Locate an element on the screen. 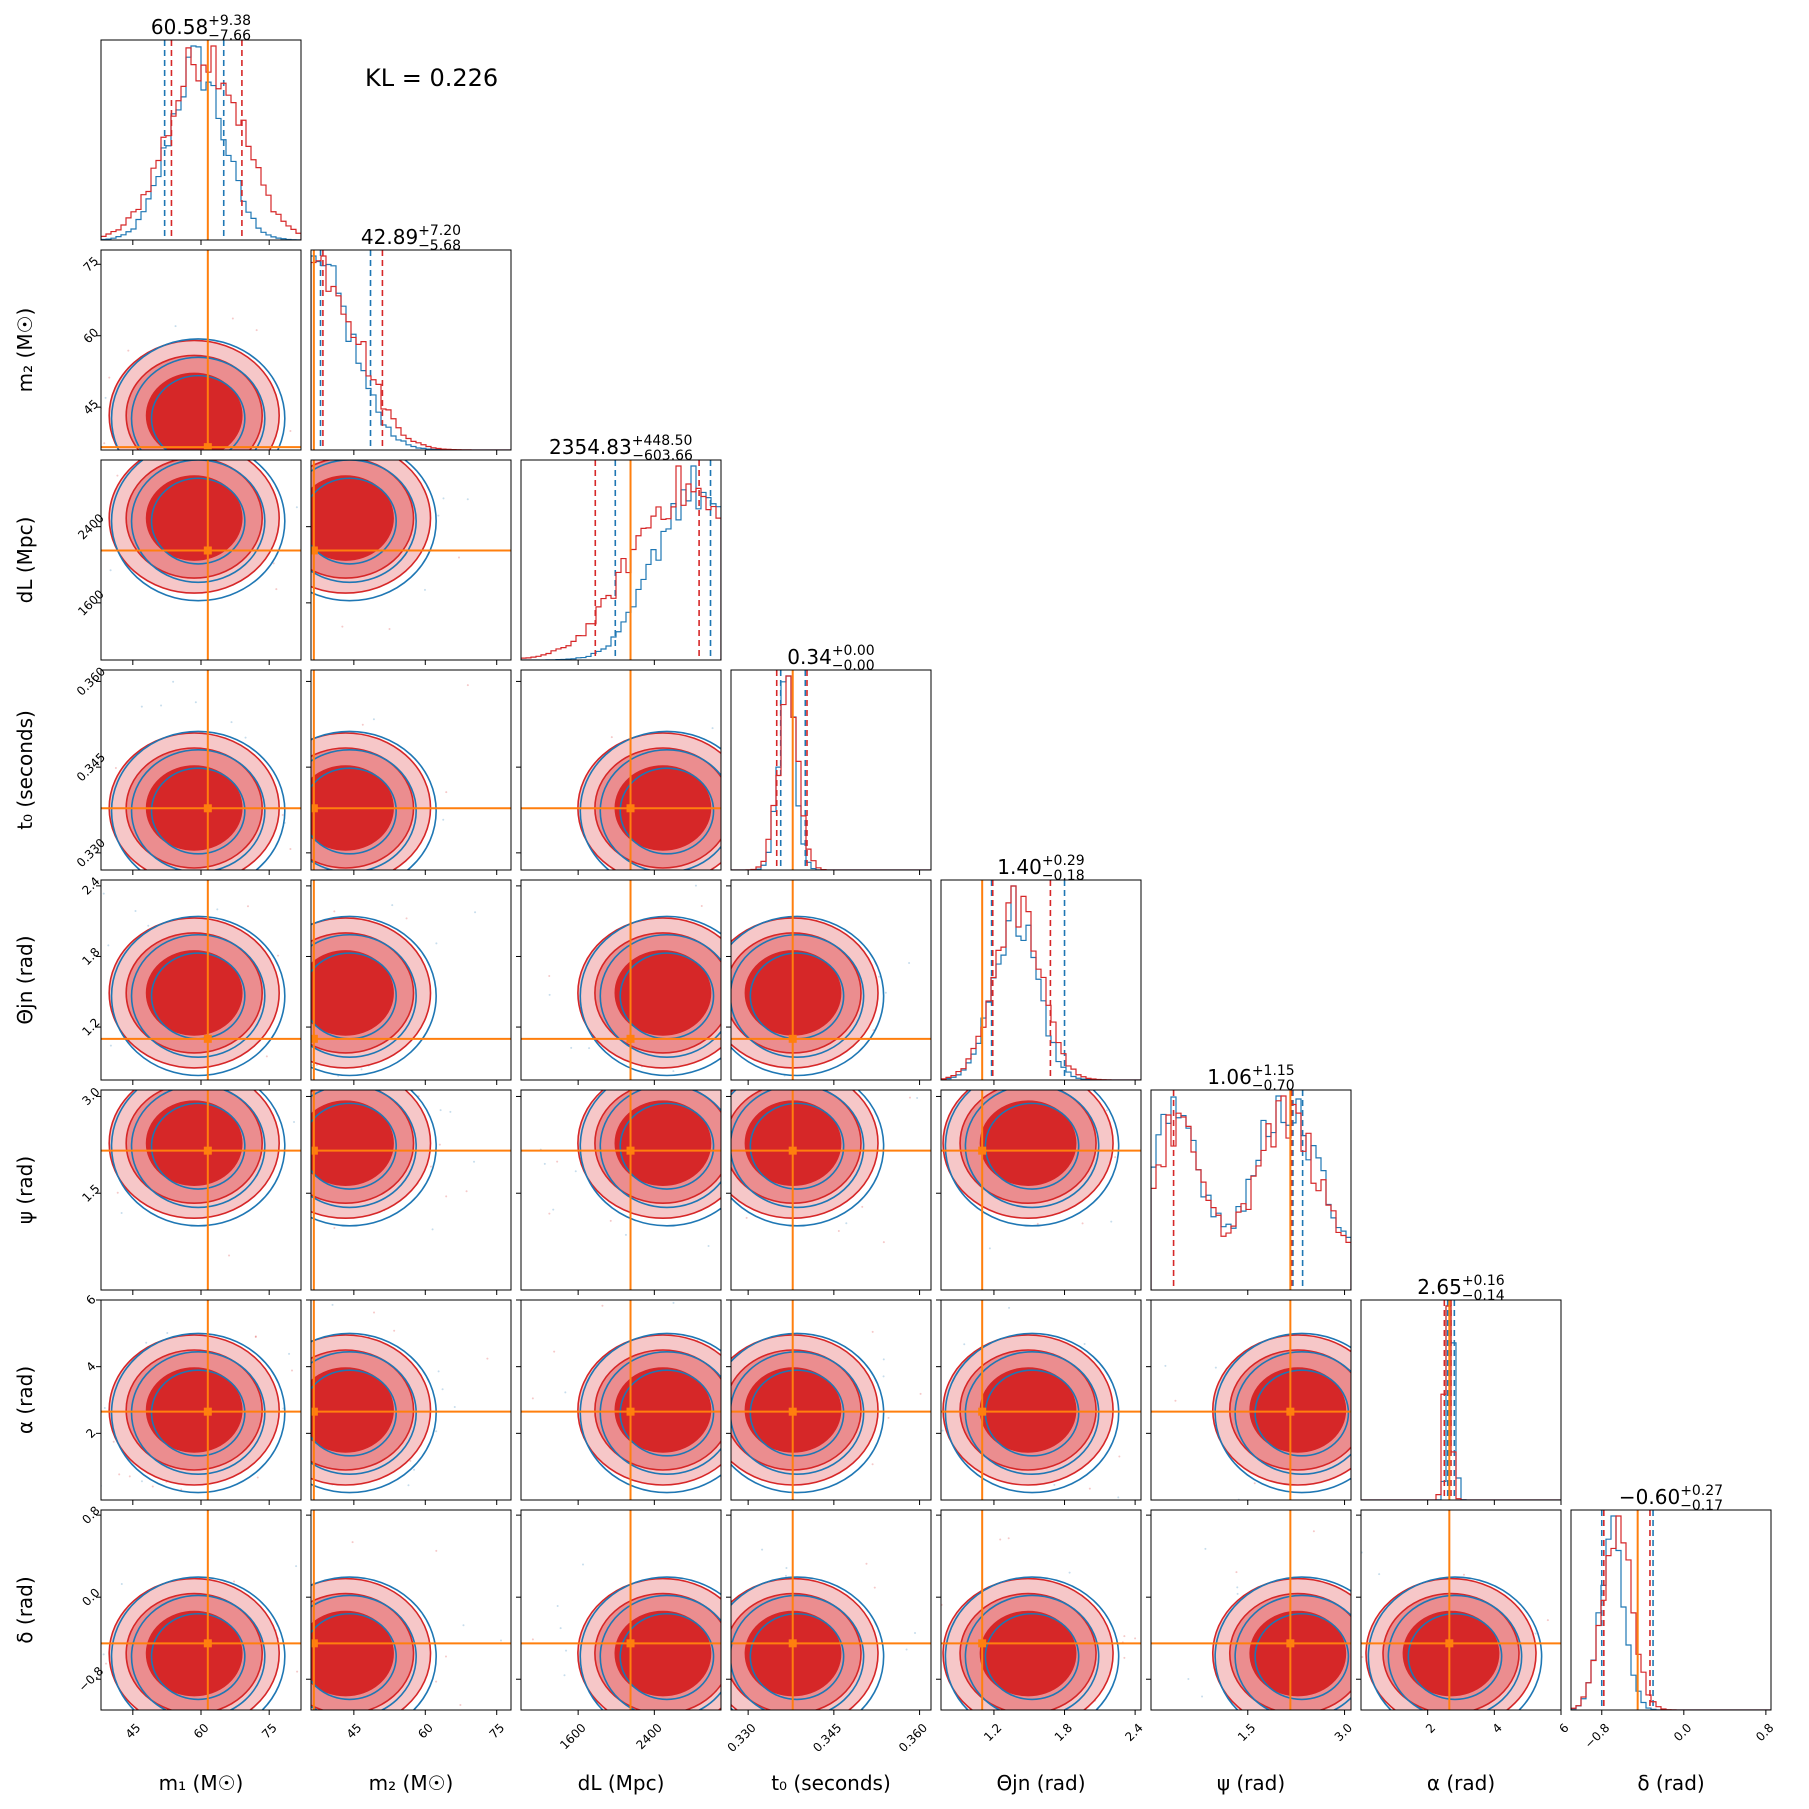  contour-a-2-m1-m2 is located at coordinates (198, 412).